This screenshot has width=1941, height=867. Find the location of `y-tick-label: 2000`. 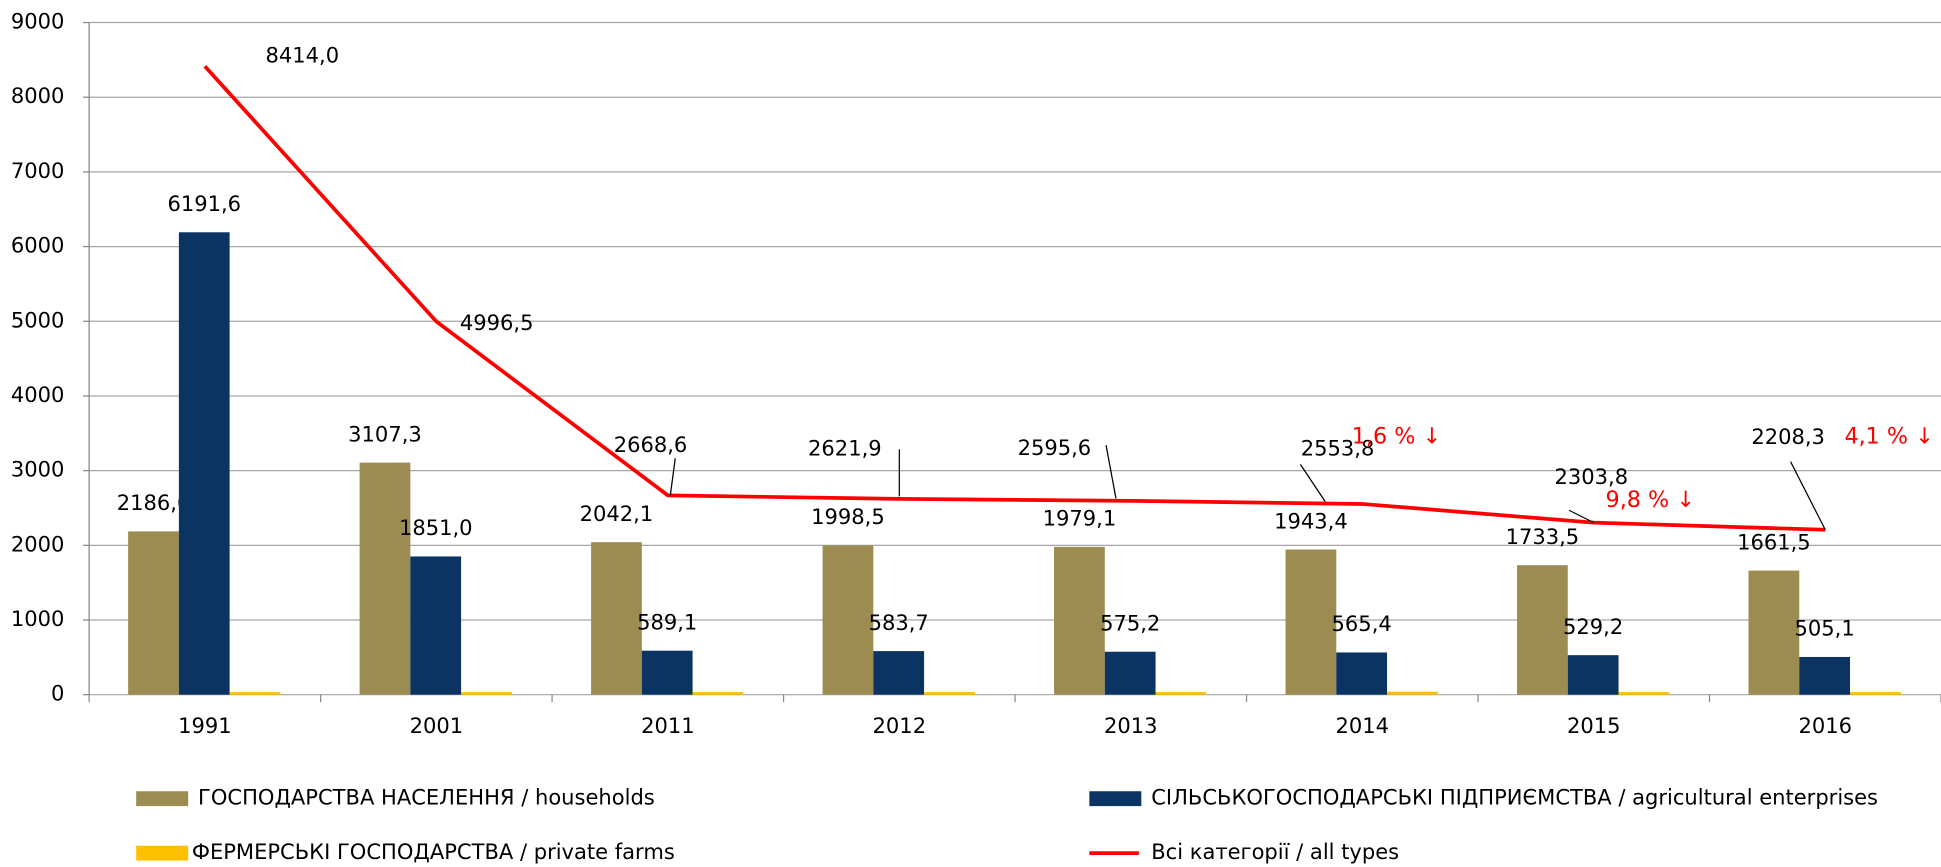

y-tick-label: 2000 is located at coordinates (38, 543).